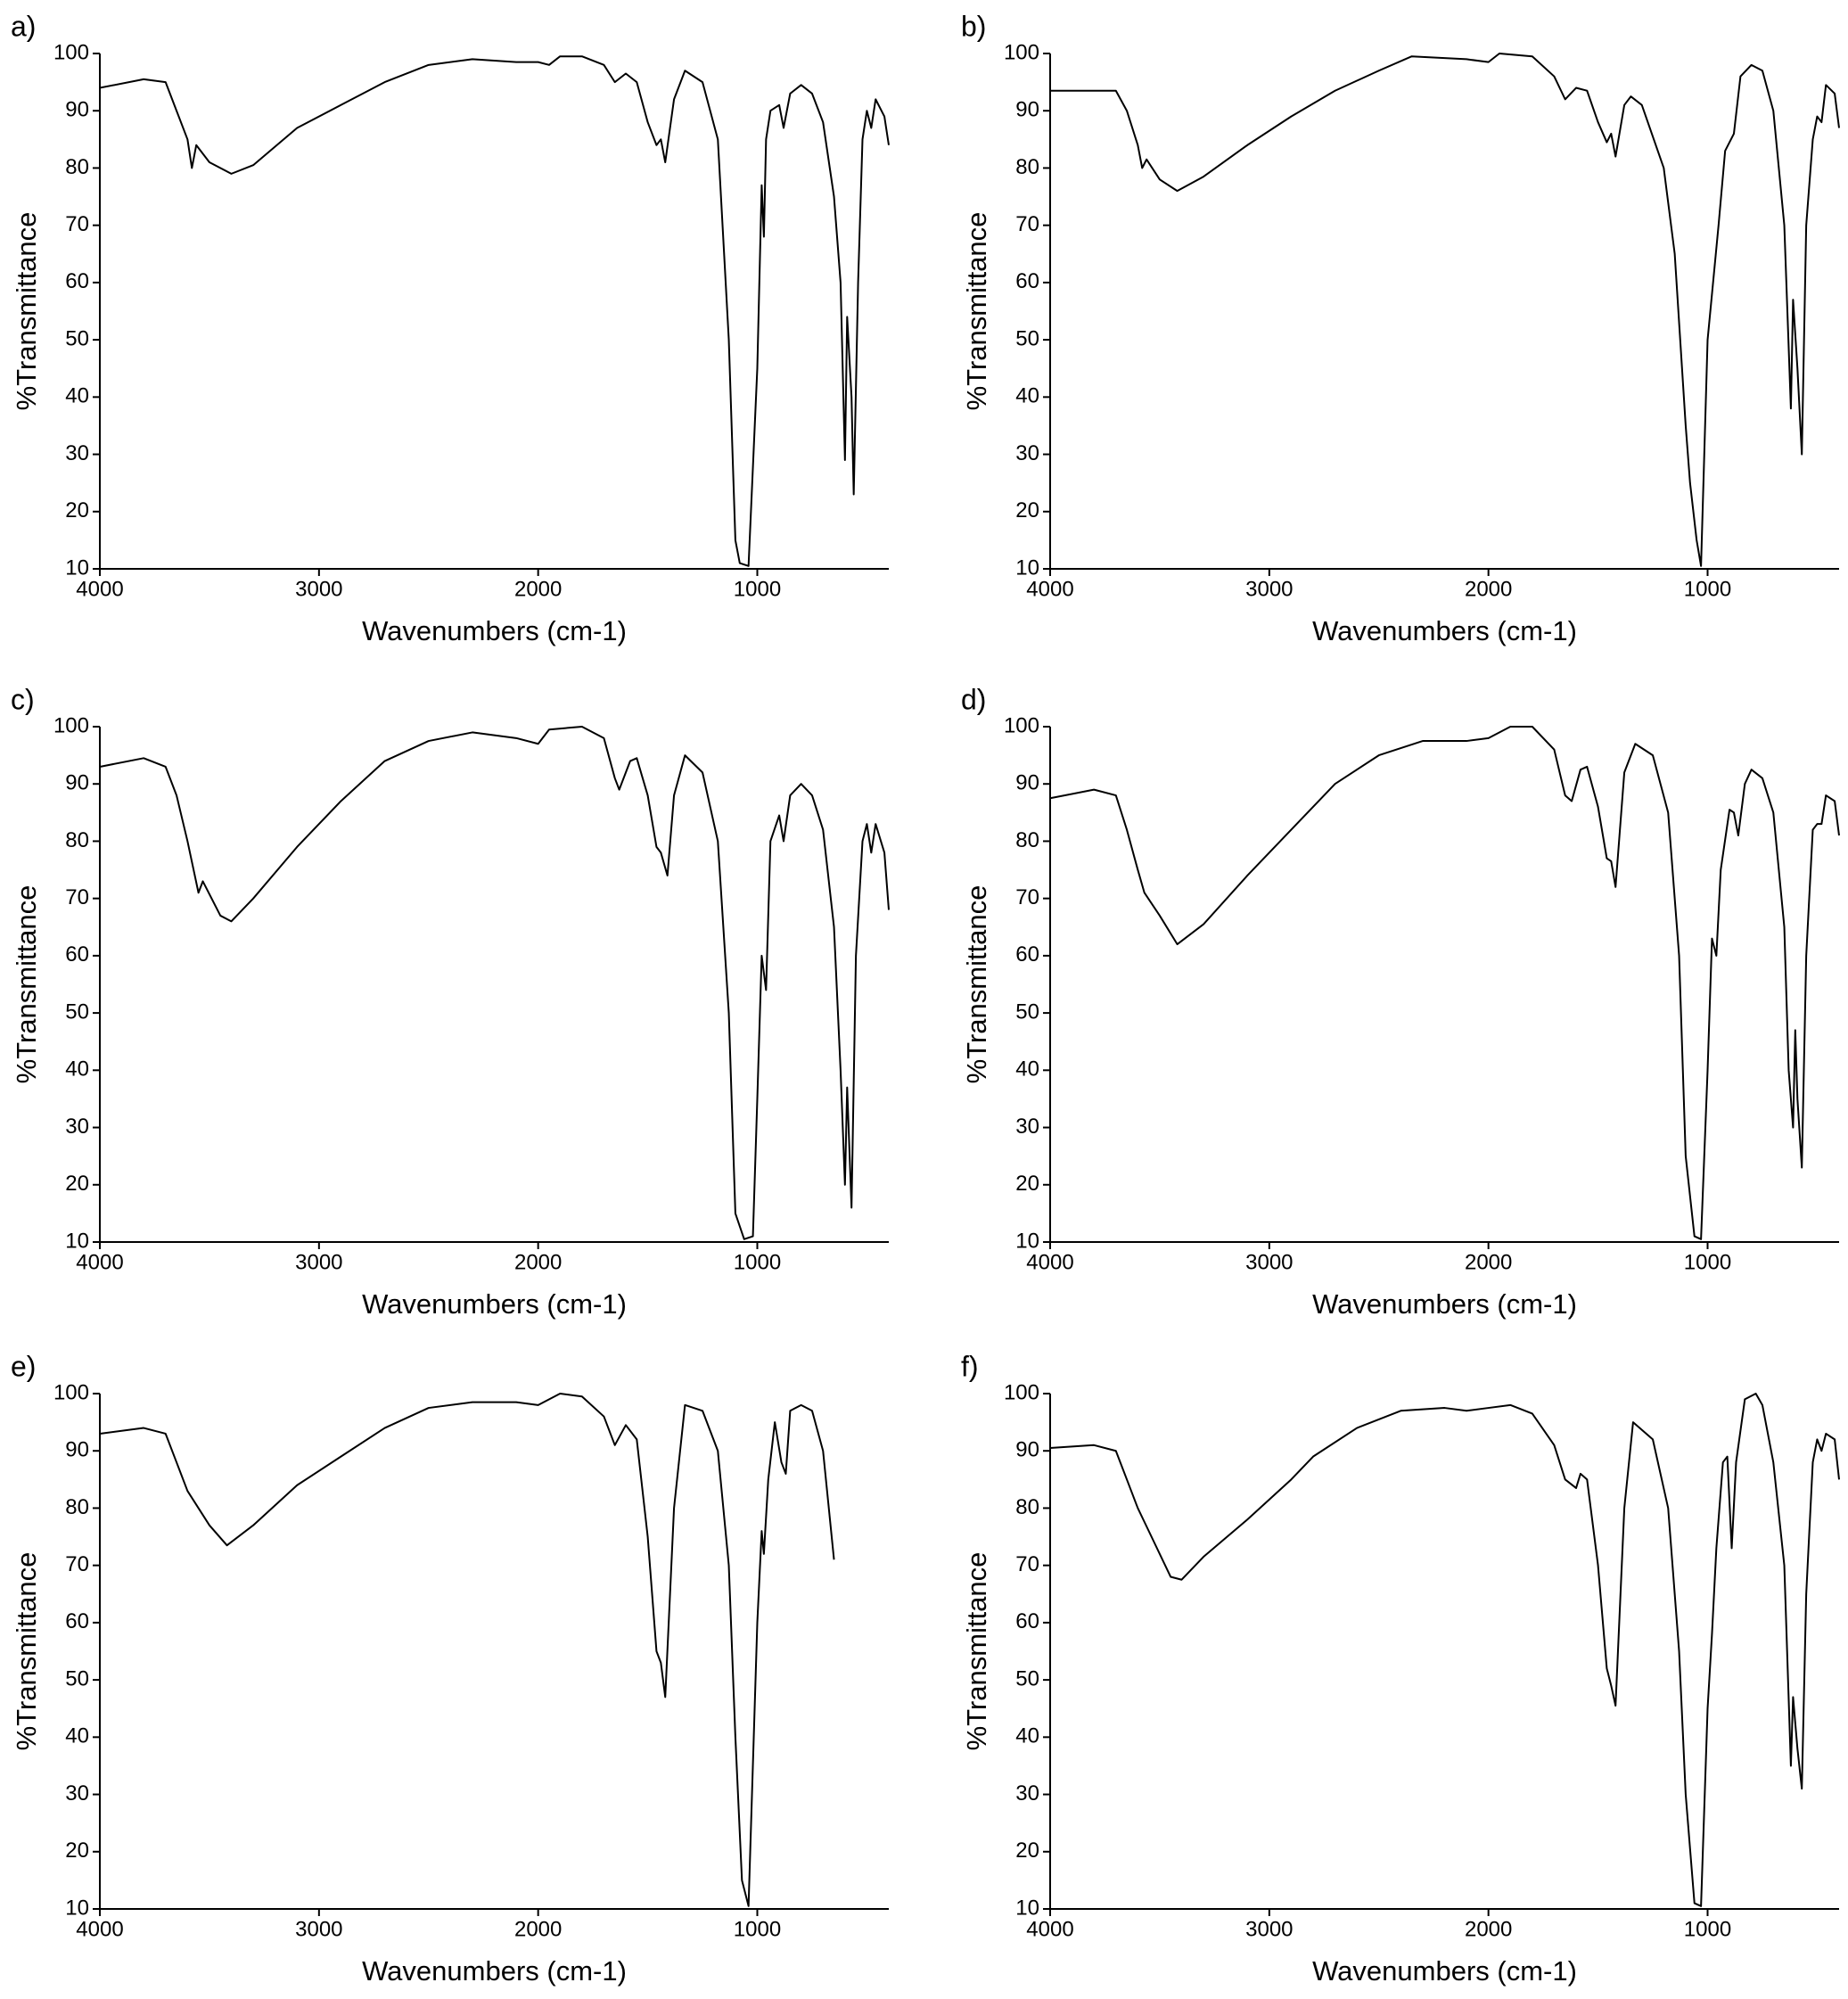 Image resolution: width=1848 pixels, height=1999 pixels. What do you see at coordinates (970, 1366) in the screenshot?
I see `panel-label: f)` at bounding box center [970, 1366].